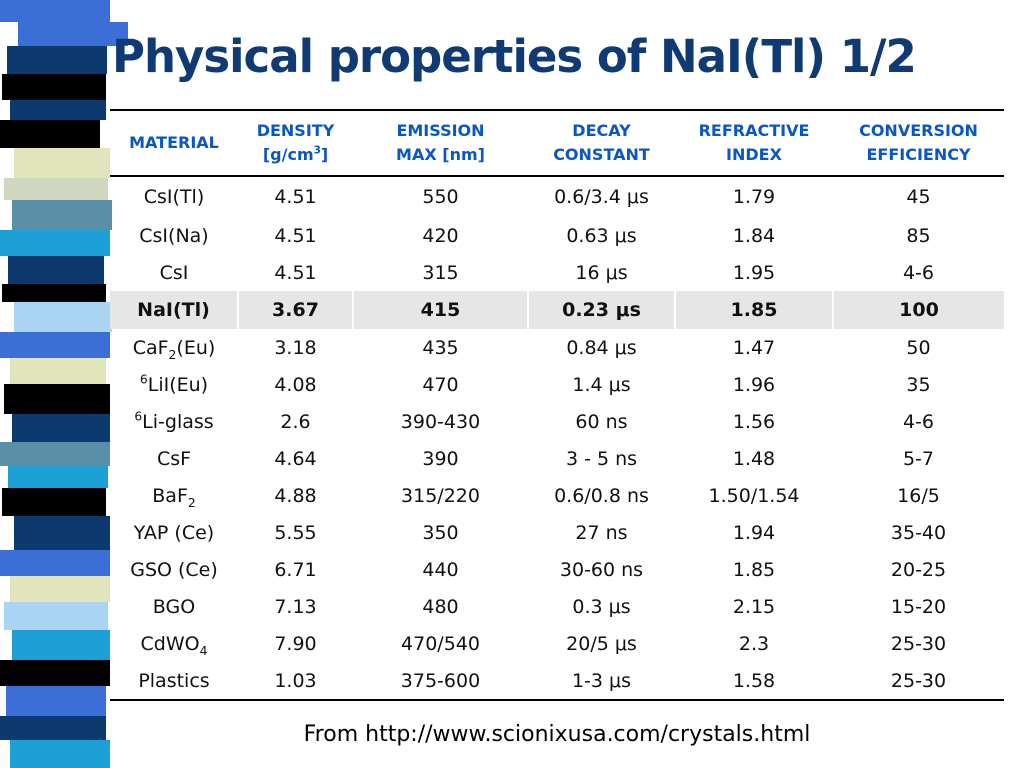 This screenshot has width=1024, height=768. Describe the element at coordinates (754, 272) in the screenshot. I see `refractive-cell: 1.95` at that location.